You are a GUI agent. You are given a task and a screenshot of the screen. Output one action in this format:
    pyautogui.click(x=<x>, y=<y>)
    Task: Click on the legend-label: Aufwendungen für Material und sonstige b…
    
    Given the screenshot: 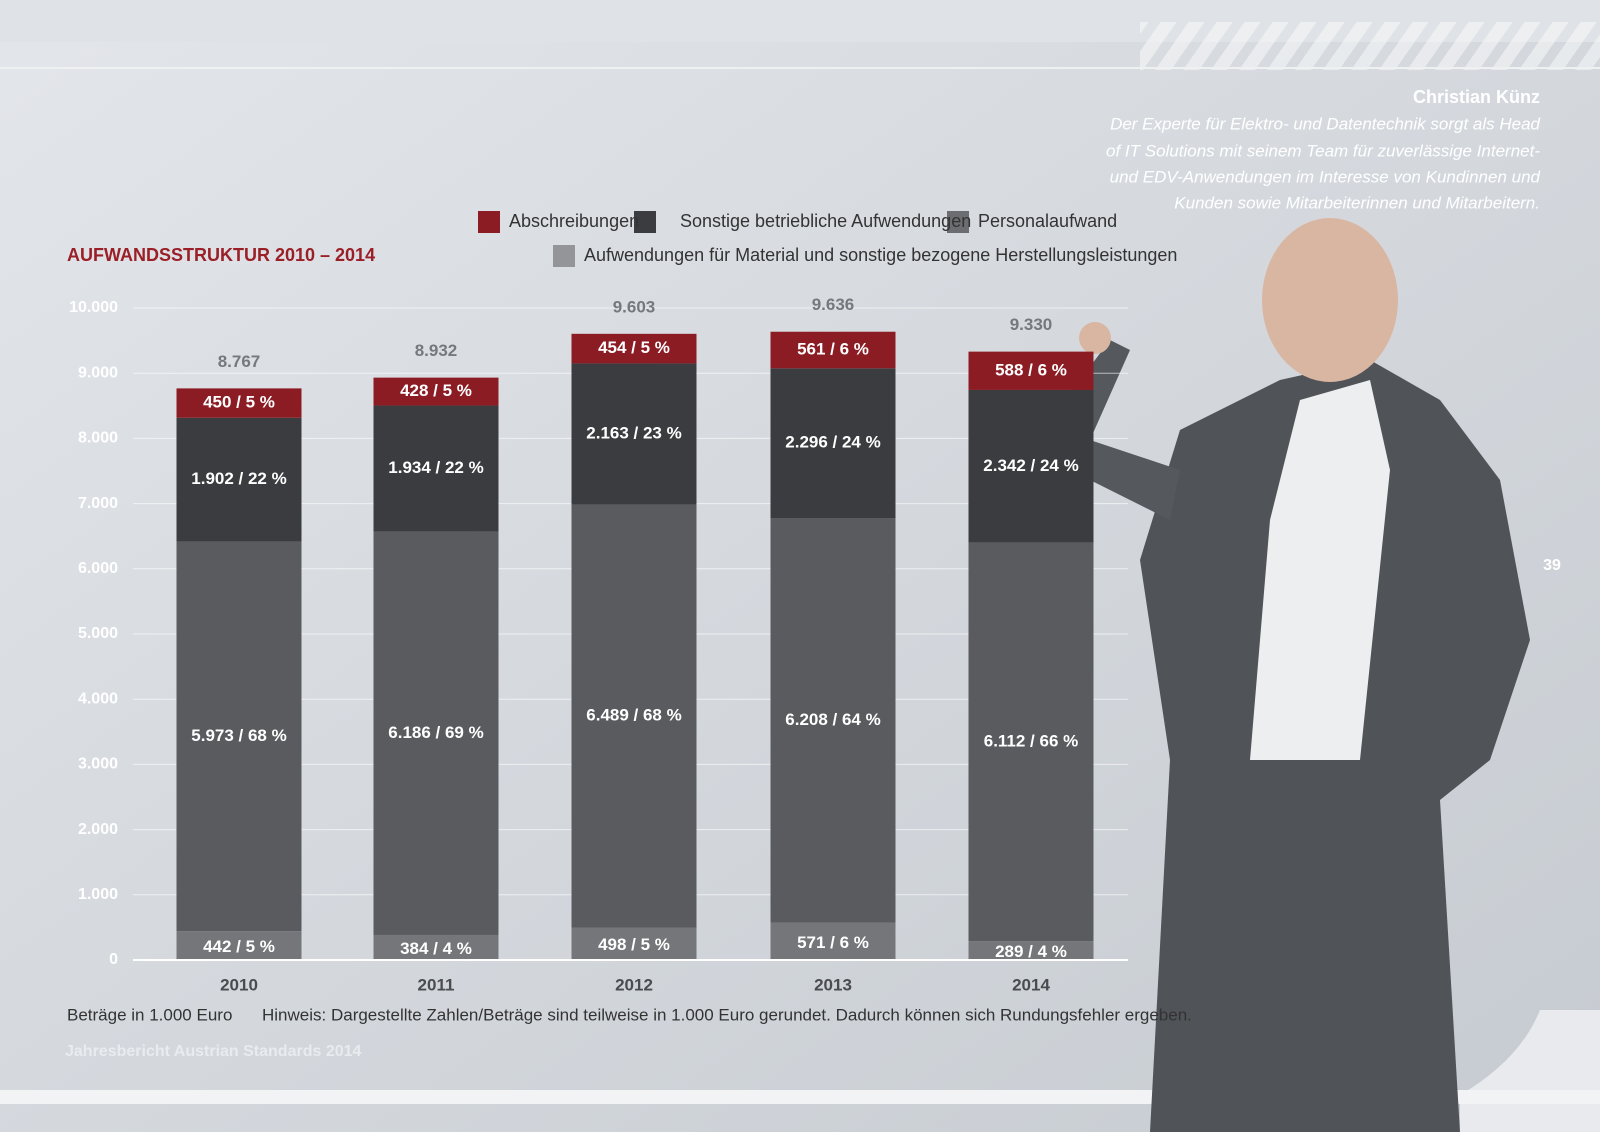 What is the action you would take?
    pyautogui.click(x=880, y=255)
    